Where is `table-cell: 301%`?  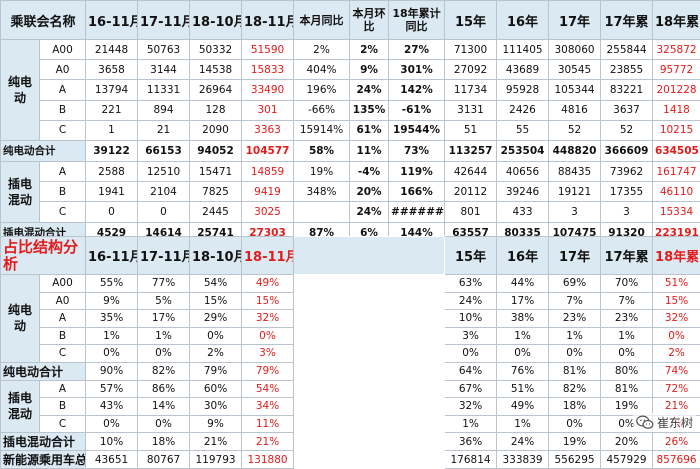 table-cell: 301% is located at coordinates (417, 70).